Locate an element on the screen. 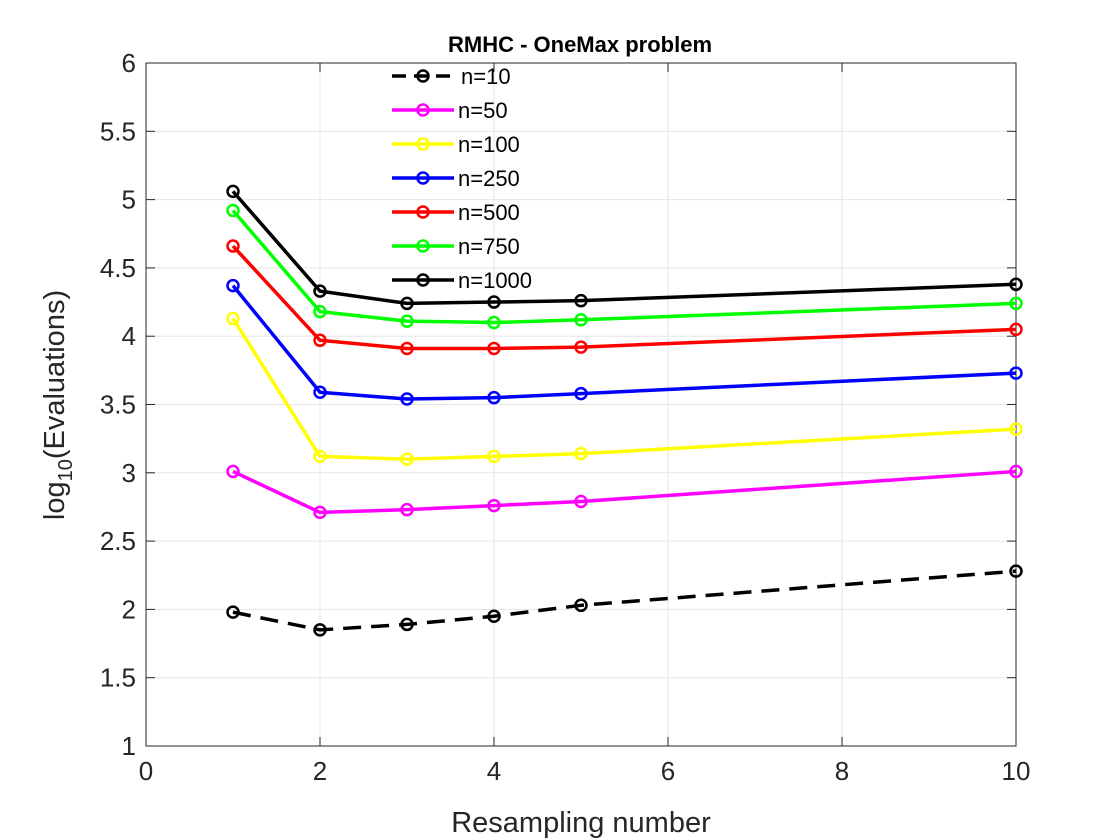 The height and width of the screenshot is (840, 1120). legend-entry-n=500: n=500 is located at coordinates (456, 212).